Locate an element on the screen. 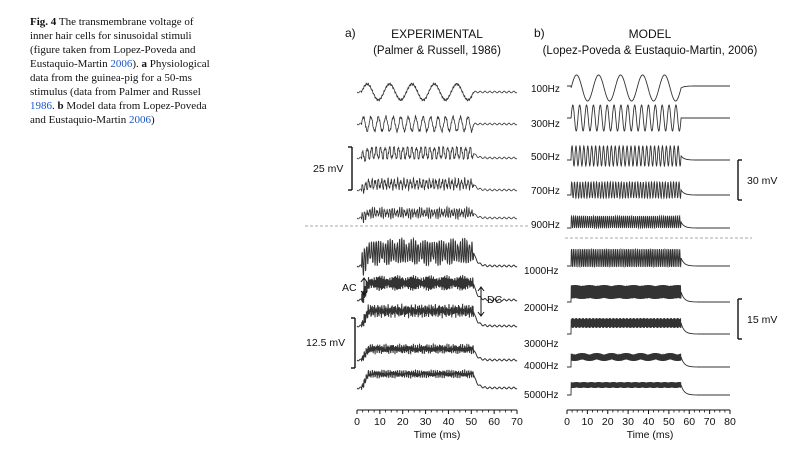  dc-annotation: DC is located at coordinates (490, 301).